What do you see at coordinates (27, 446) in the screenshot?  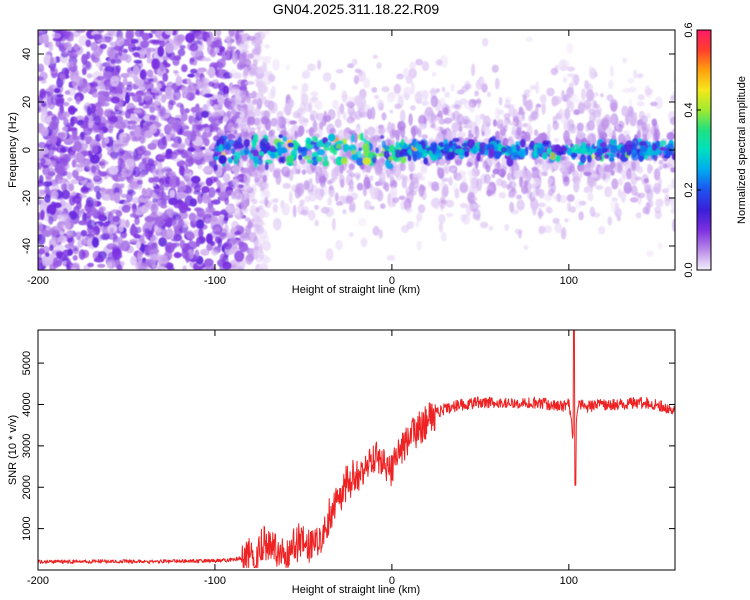 I see `y-tick-label: 3000` at bounding box center [27, 446].